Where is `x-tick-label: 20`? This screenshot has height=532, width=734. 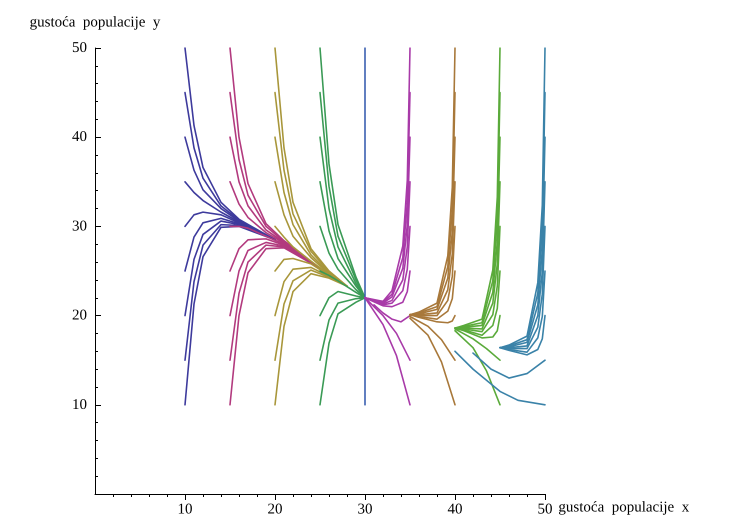
x-tick-label: 20 is located at coordinates (275, 510).